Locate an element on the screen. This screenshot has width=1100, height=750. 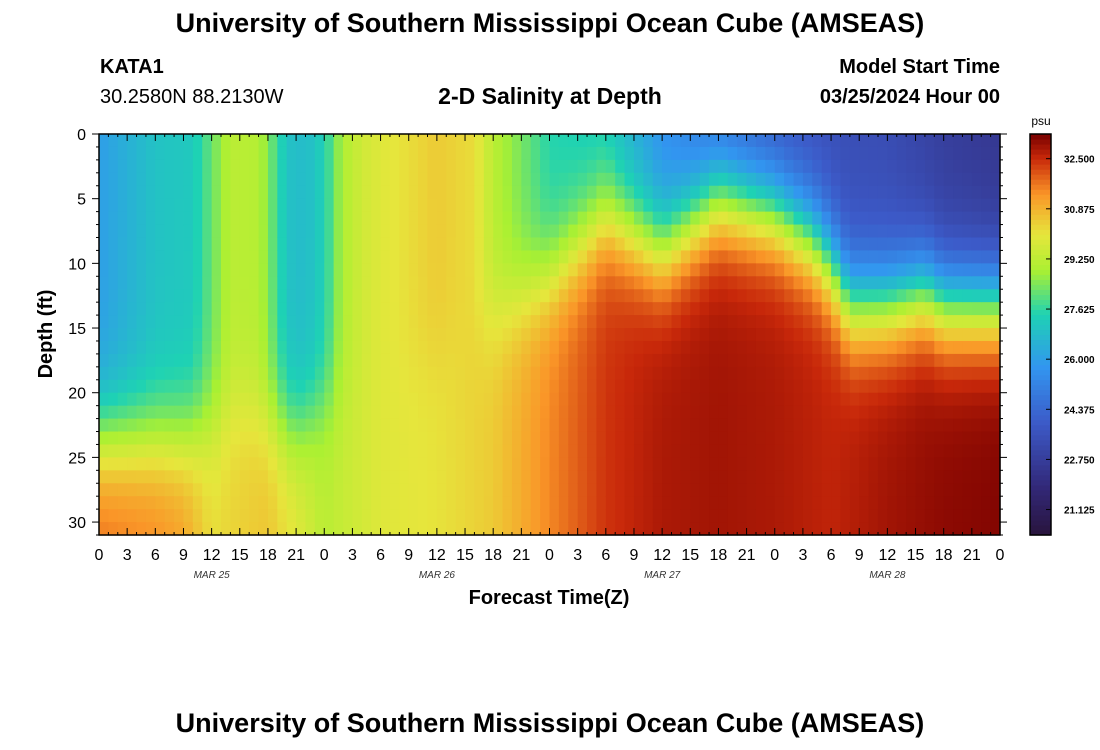
colorbar-tick-label: 24.375 is located at coordinates (1079, 410).